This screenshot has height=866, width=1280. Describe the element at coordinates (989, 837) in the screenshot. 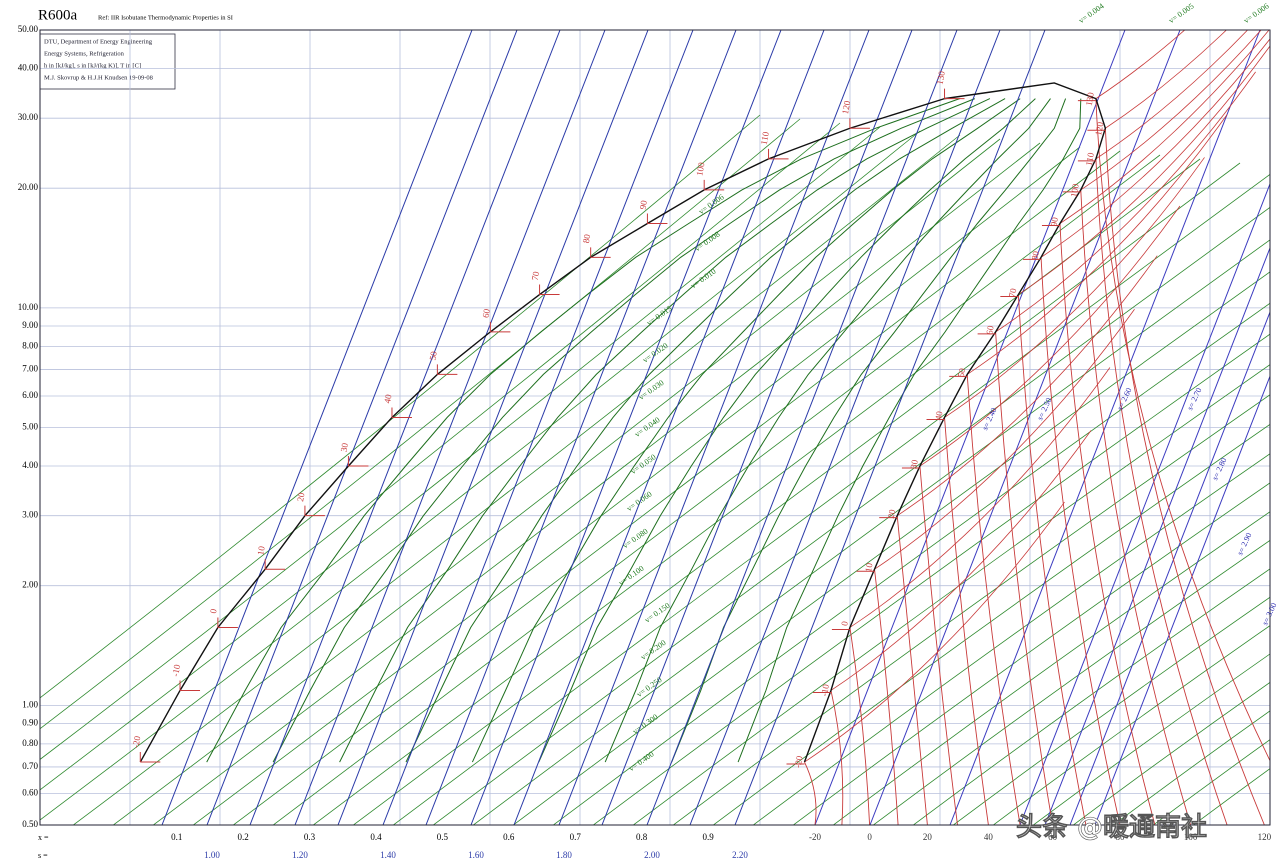

I see `bottom-temperature-label: 40` at that location.